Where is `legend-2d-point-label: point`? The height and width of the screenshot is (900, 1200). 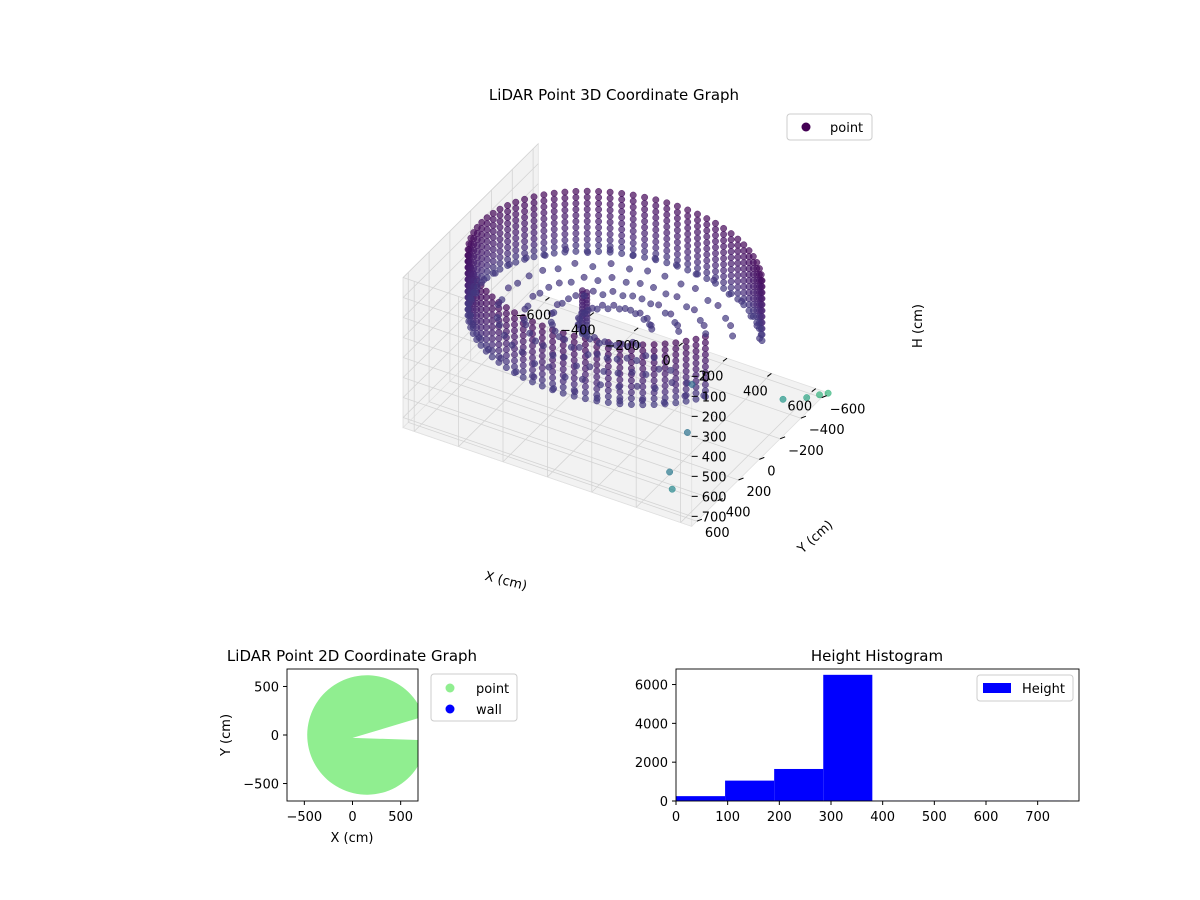 legend-2d-point-label: point is located at coordinates (492, 689).